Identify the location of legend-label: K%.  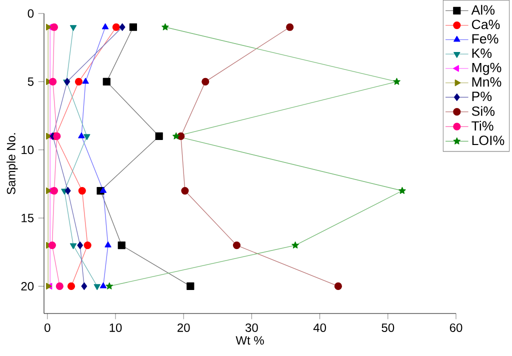
(482, 53).